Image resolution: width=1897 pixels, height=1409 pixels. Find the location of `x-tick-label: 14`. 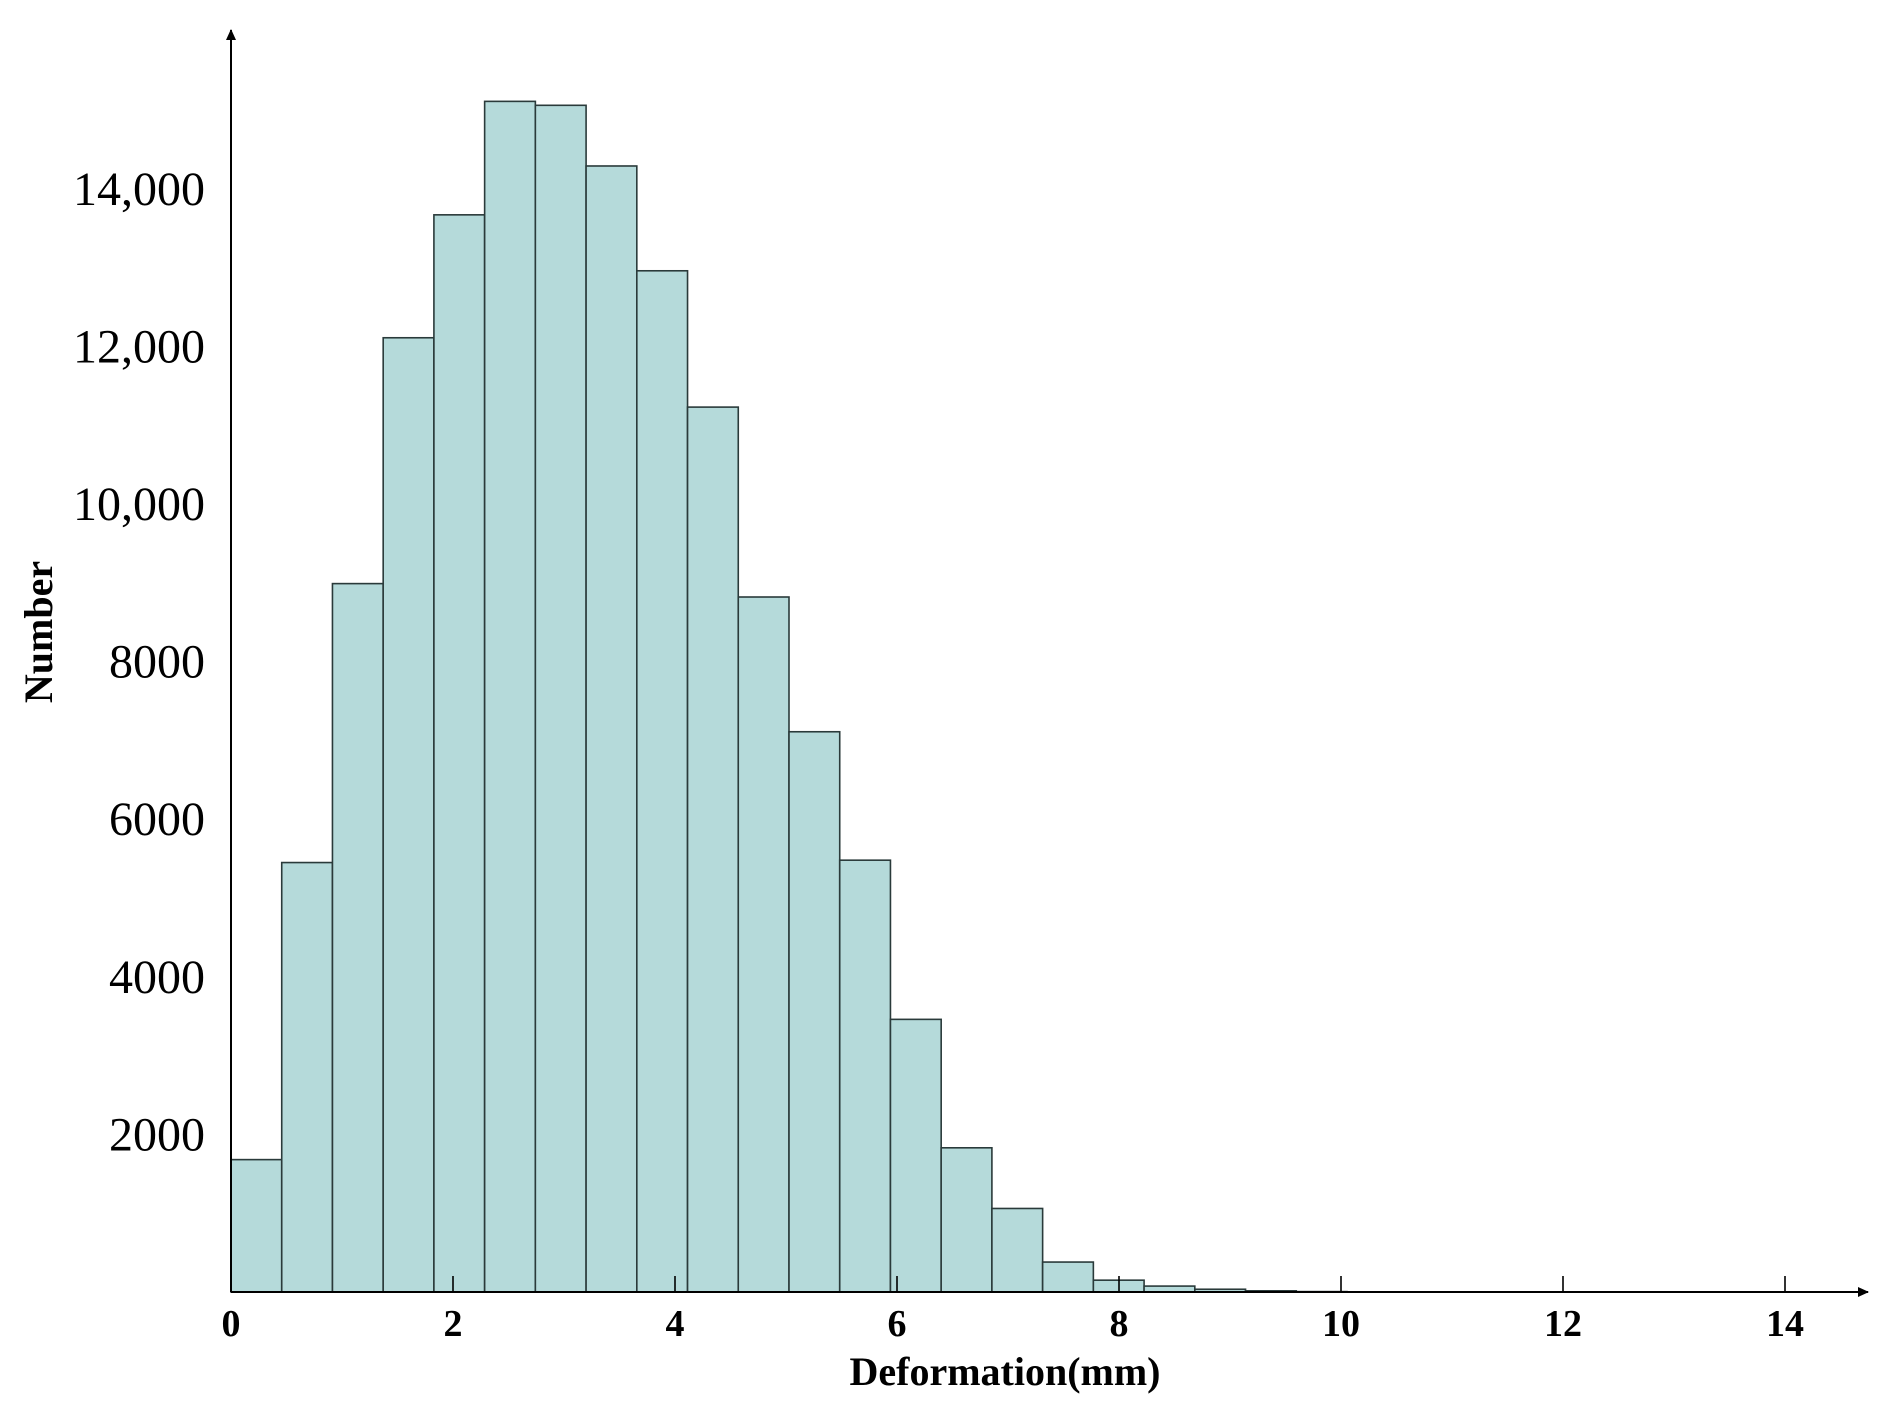

x-tick-label: 14 is located at coordinates (1785, 1324).